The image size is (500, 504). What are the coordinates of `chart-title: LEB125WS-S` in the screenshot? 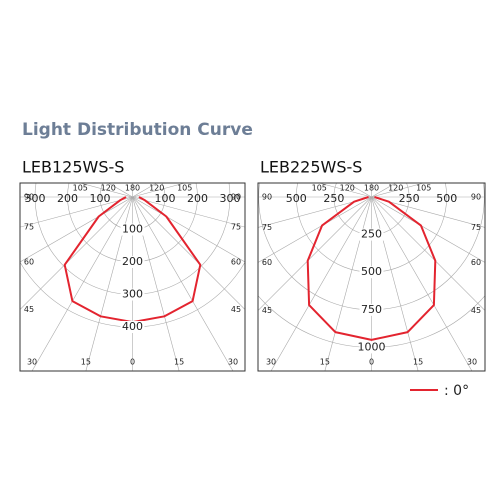 It's located at (73, 167).